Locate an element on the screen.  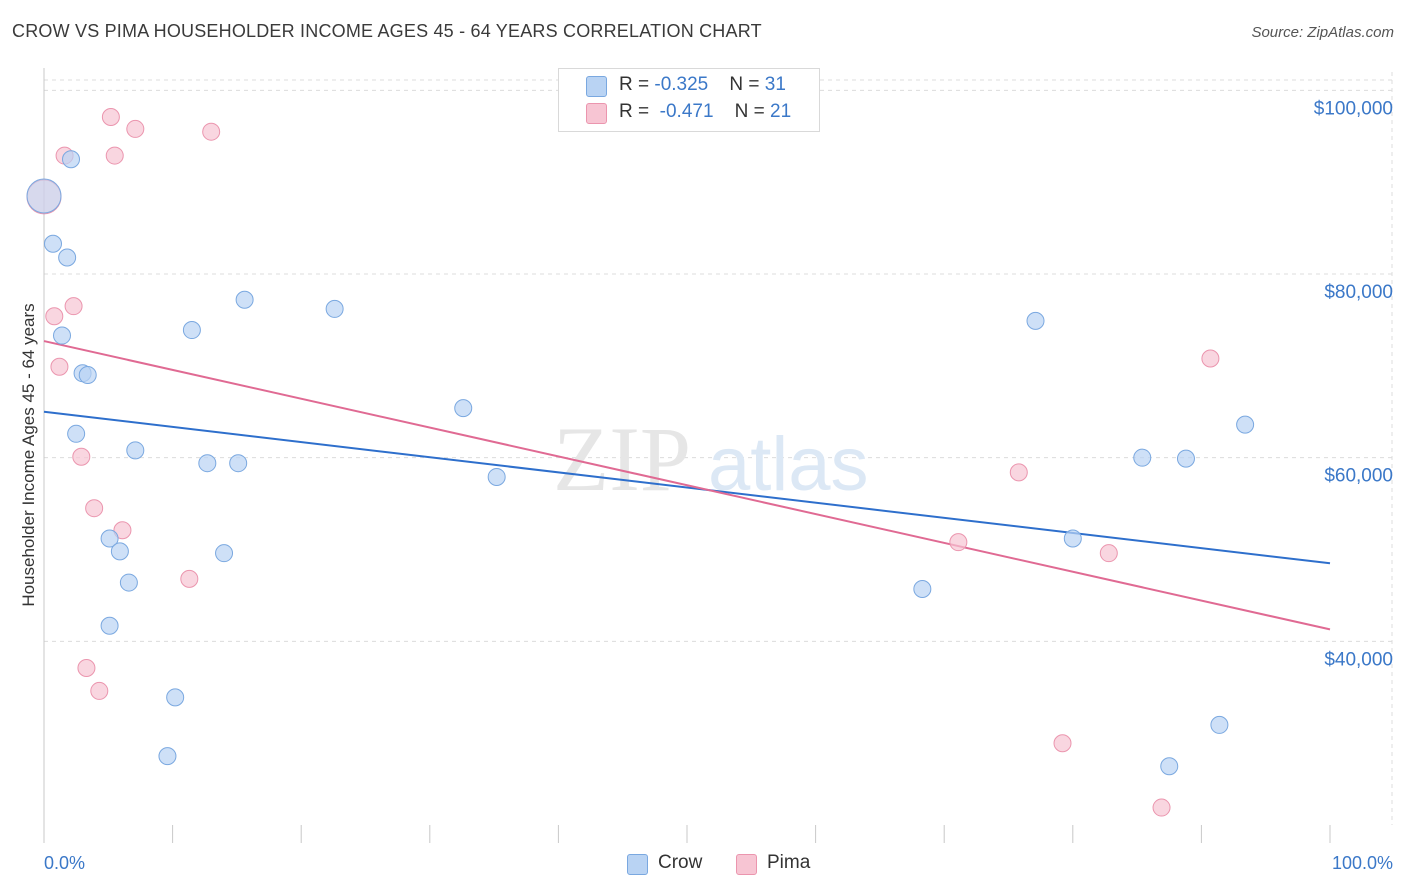
y-tick-label-0: $40,000 is located at coordinates (1358, 659).